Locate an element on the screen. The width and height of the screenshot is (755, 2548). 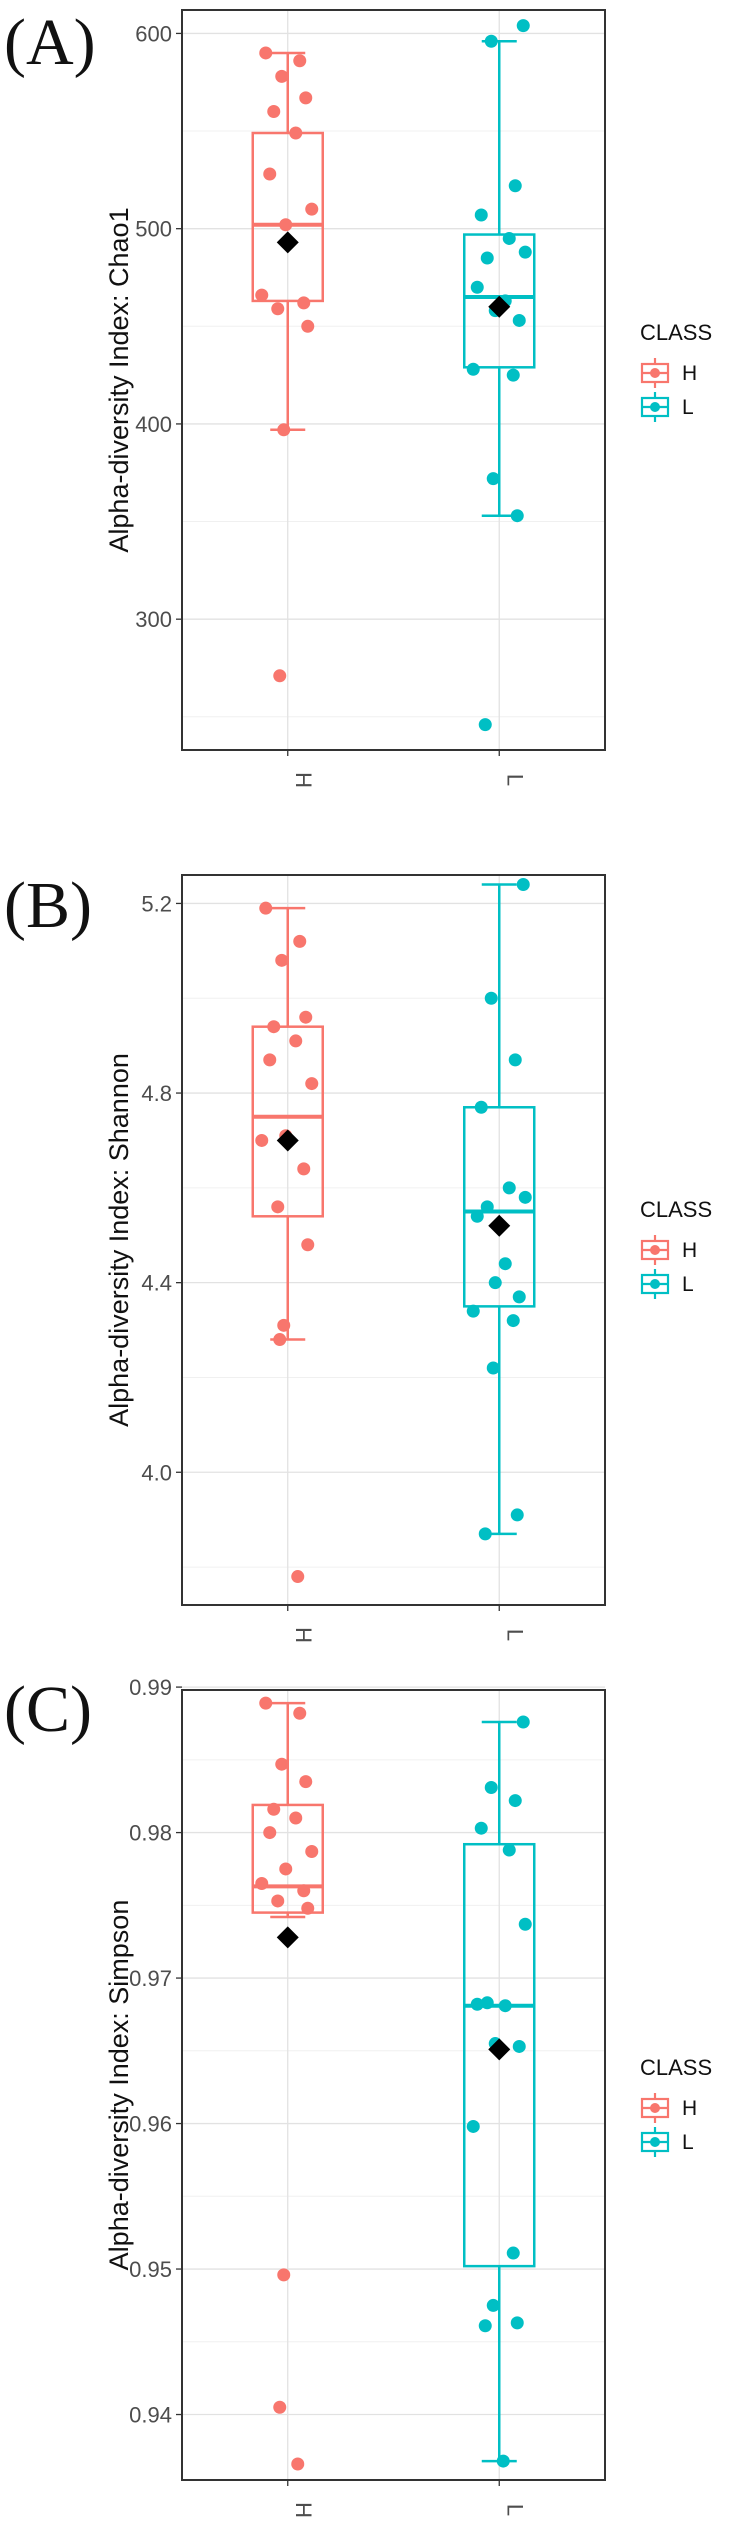
y-tick-label: 0.95 is located at coordinates (150, 2269).